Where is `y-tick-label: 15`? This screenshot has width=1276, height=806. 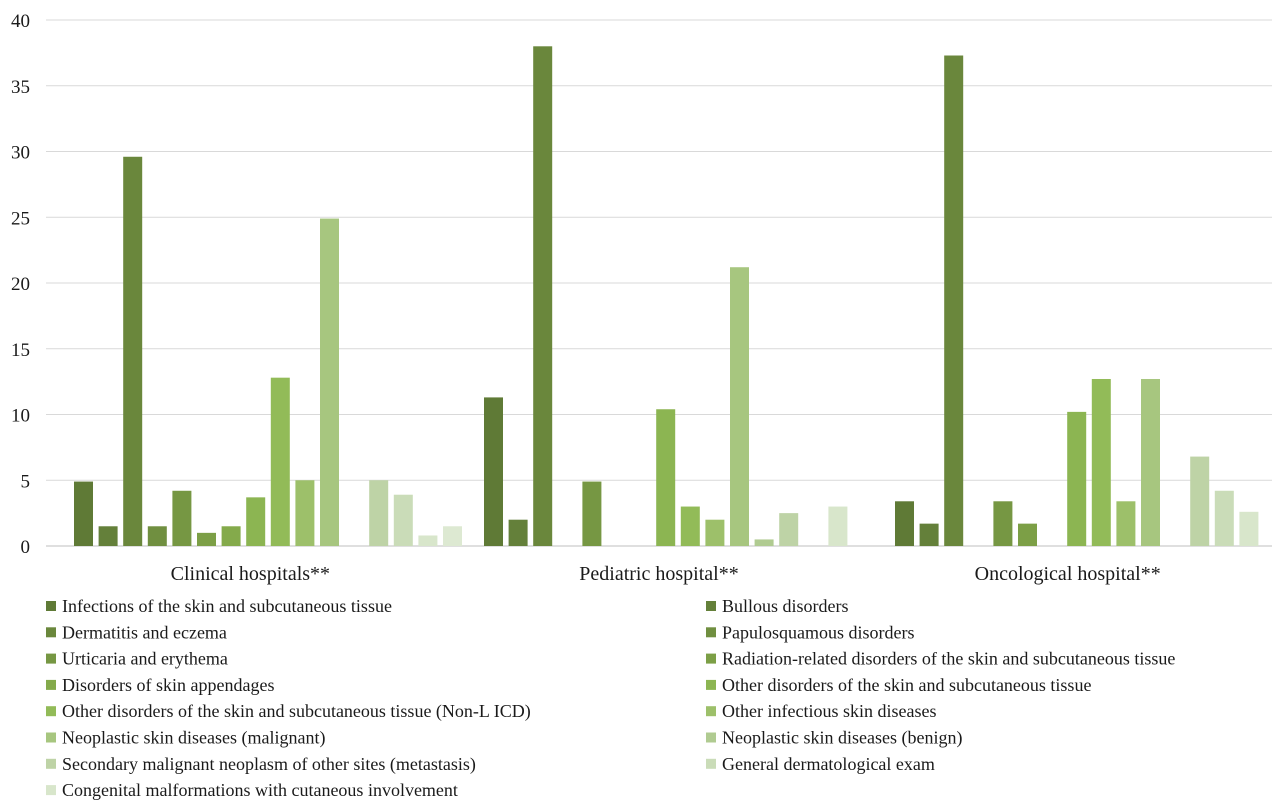
y-tick-label: 15 is located at coordinates (20, 350).